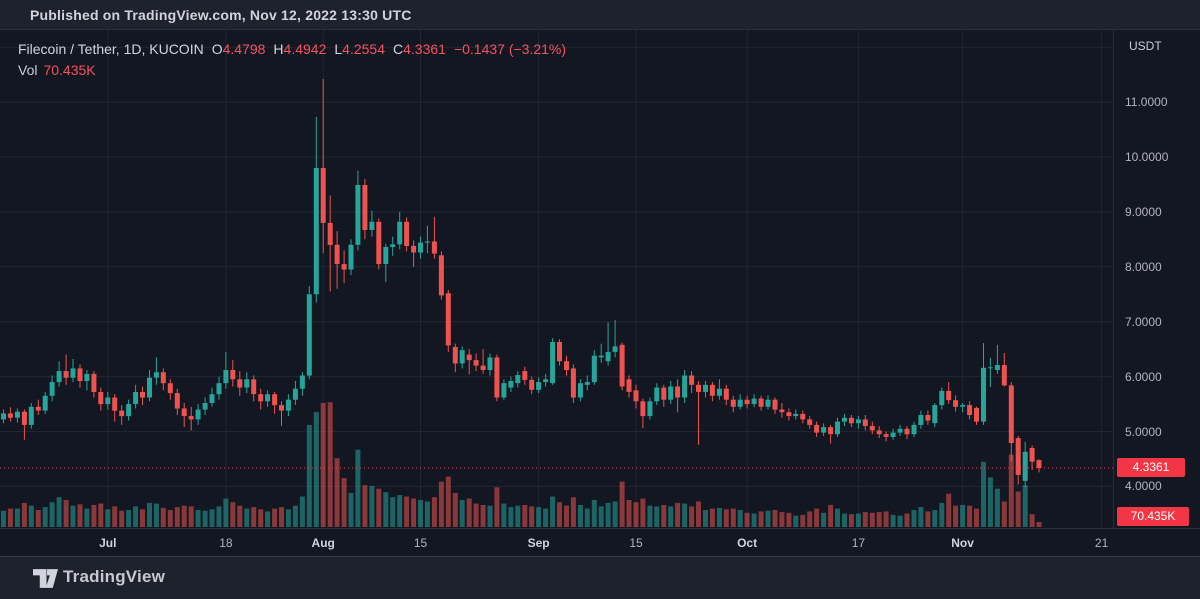 This screenshot has height=599, width=1200. Describe the element at coordinates (1153, 516) in the screenshot. I see `last-volume-badge: 70.435K` at that location.